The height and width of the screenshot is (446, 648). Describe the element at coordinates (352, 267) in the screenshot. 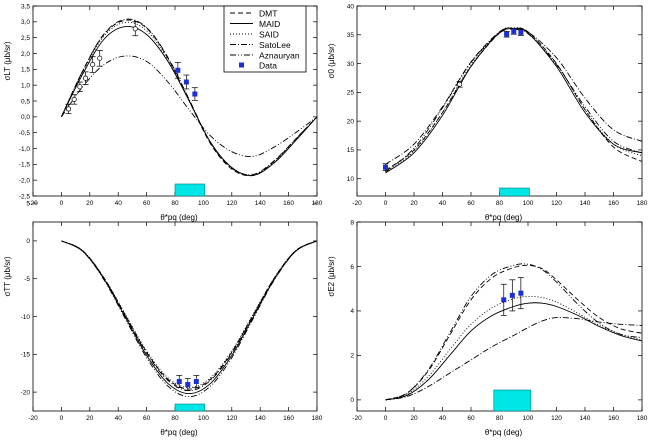

I see `y-tick-label: 6` at that location.